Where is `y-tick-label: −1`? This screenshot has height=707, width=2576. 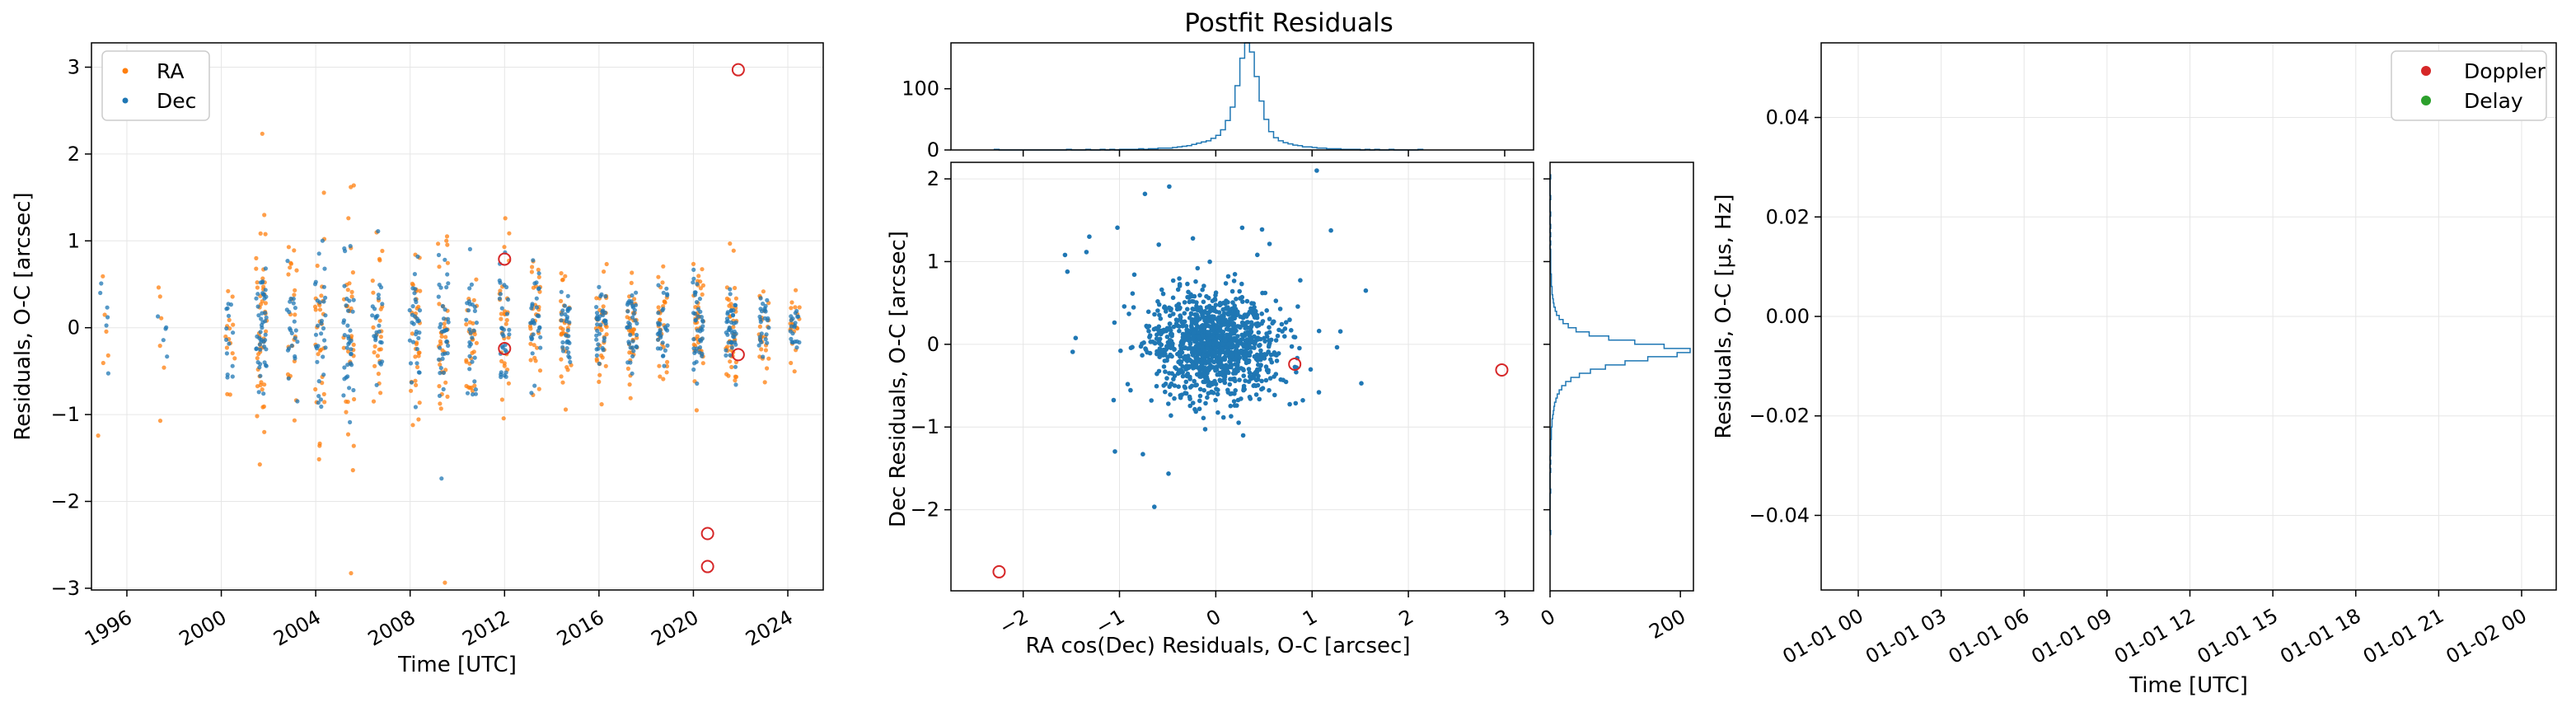 y-tick-label: −1 is located at coordinates (925, 426).